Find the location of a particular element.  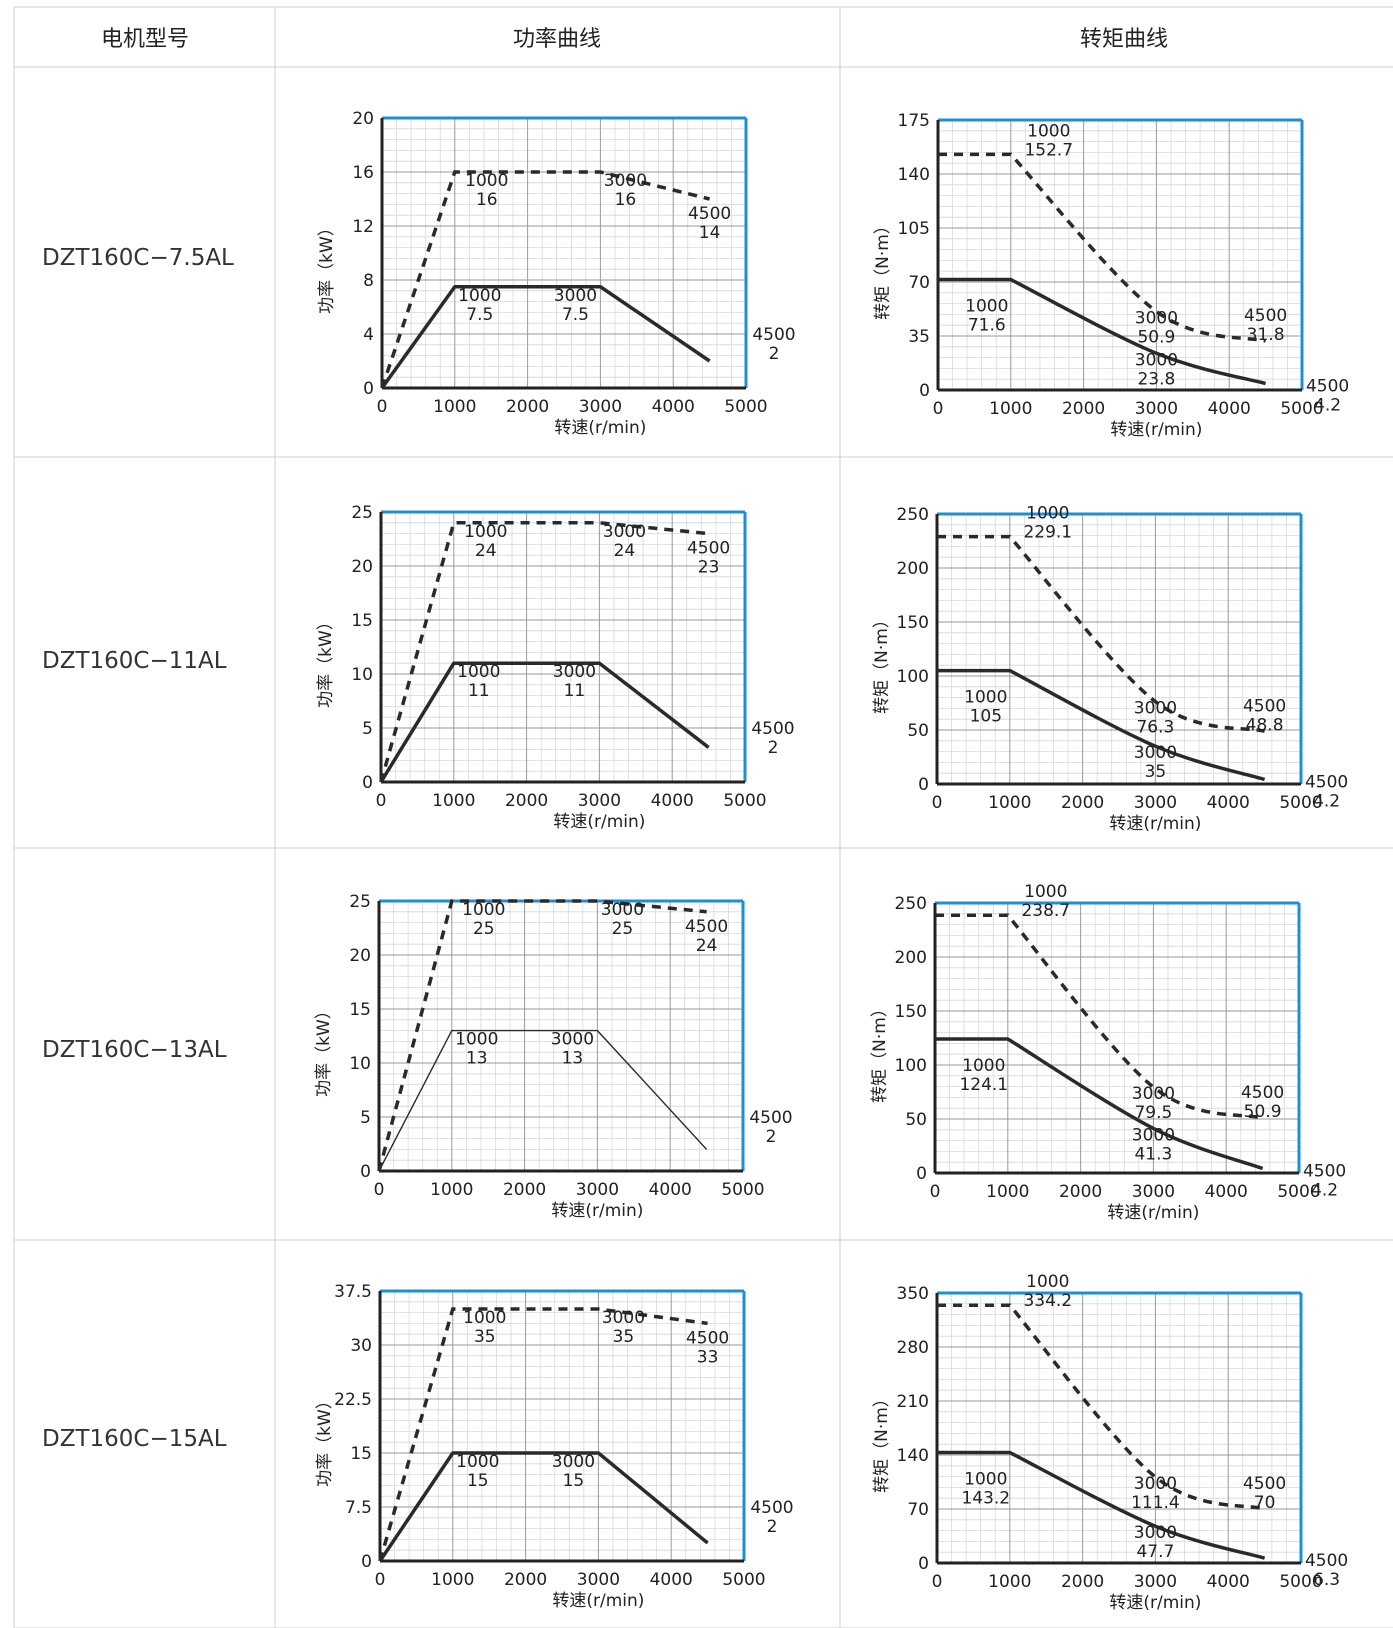

y-tick-label: 5 is located at coordinates (365, 1118).